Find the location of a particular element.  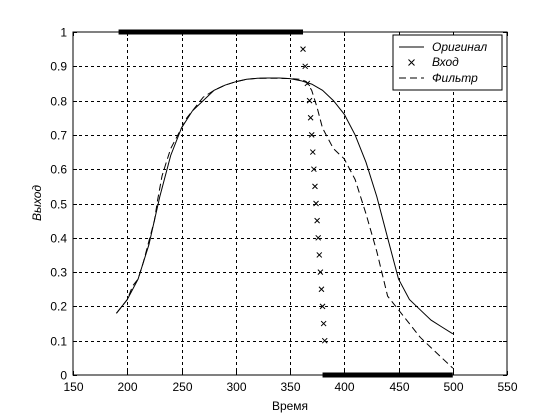

x-tick-label: 250 is located at coordinates (182, 387).